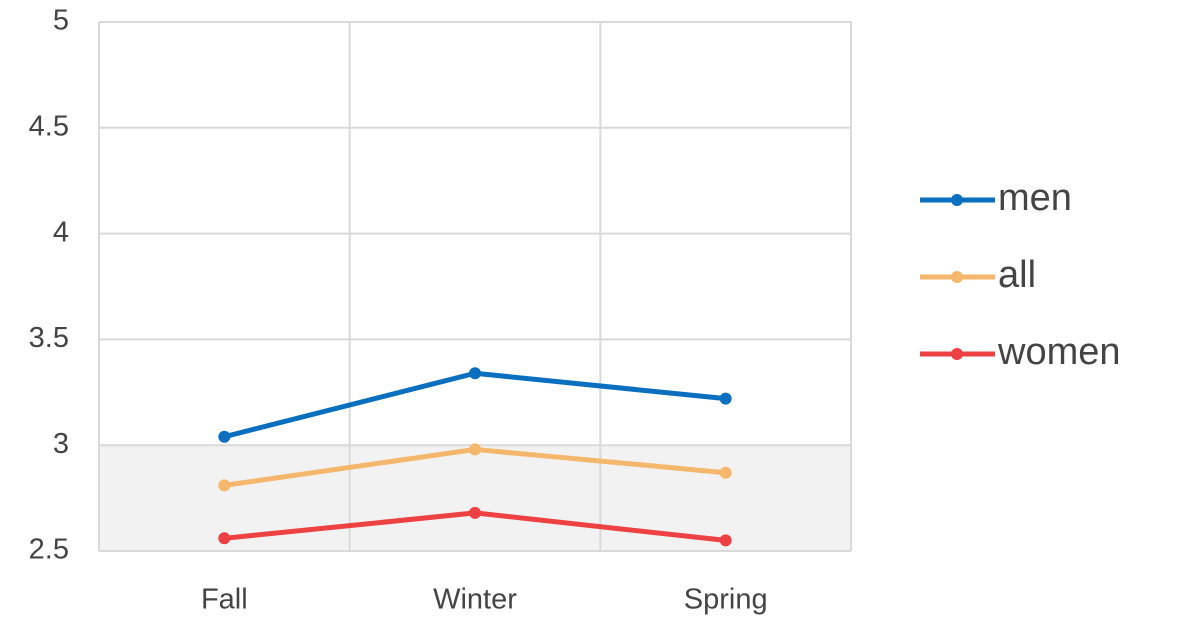  What do you see at coordinates (61, 21) in the screenshot?
I see `y-tick-label: 5` at bounding box center [61, 21].